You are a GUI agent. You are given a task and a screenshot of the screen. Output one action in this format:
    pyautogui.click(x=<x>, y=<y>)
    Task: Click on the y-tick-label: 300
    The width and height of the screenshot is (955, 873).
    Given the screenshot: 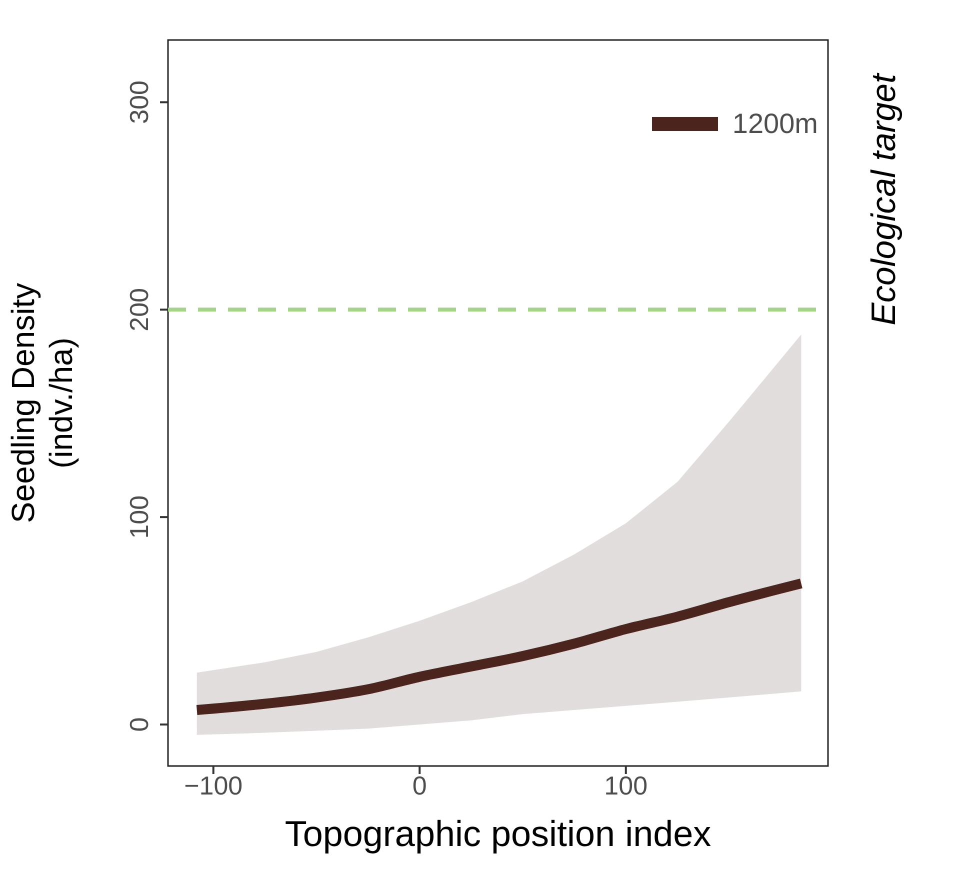 What is the action you would take?
    pyautogui.click(x=139, y=102)
    